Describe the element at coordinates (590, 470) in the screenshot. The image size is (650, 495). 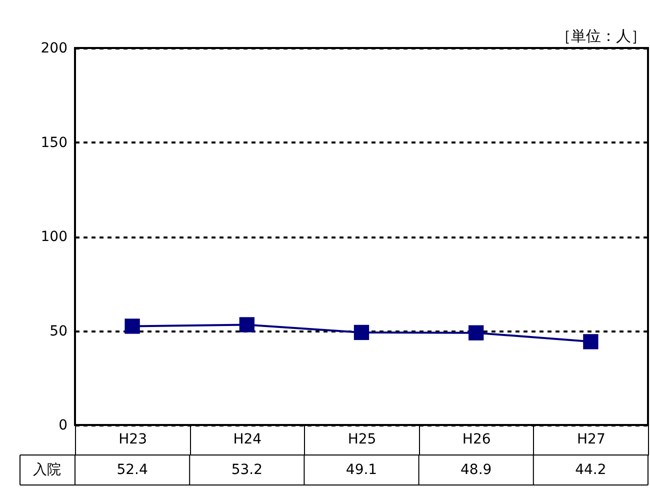
I see `data-label: 44.2` at that location.